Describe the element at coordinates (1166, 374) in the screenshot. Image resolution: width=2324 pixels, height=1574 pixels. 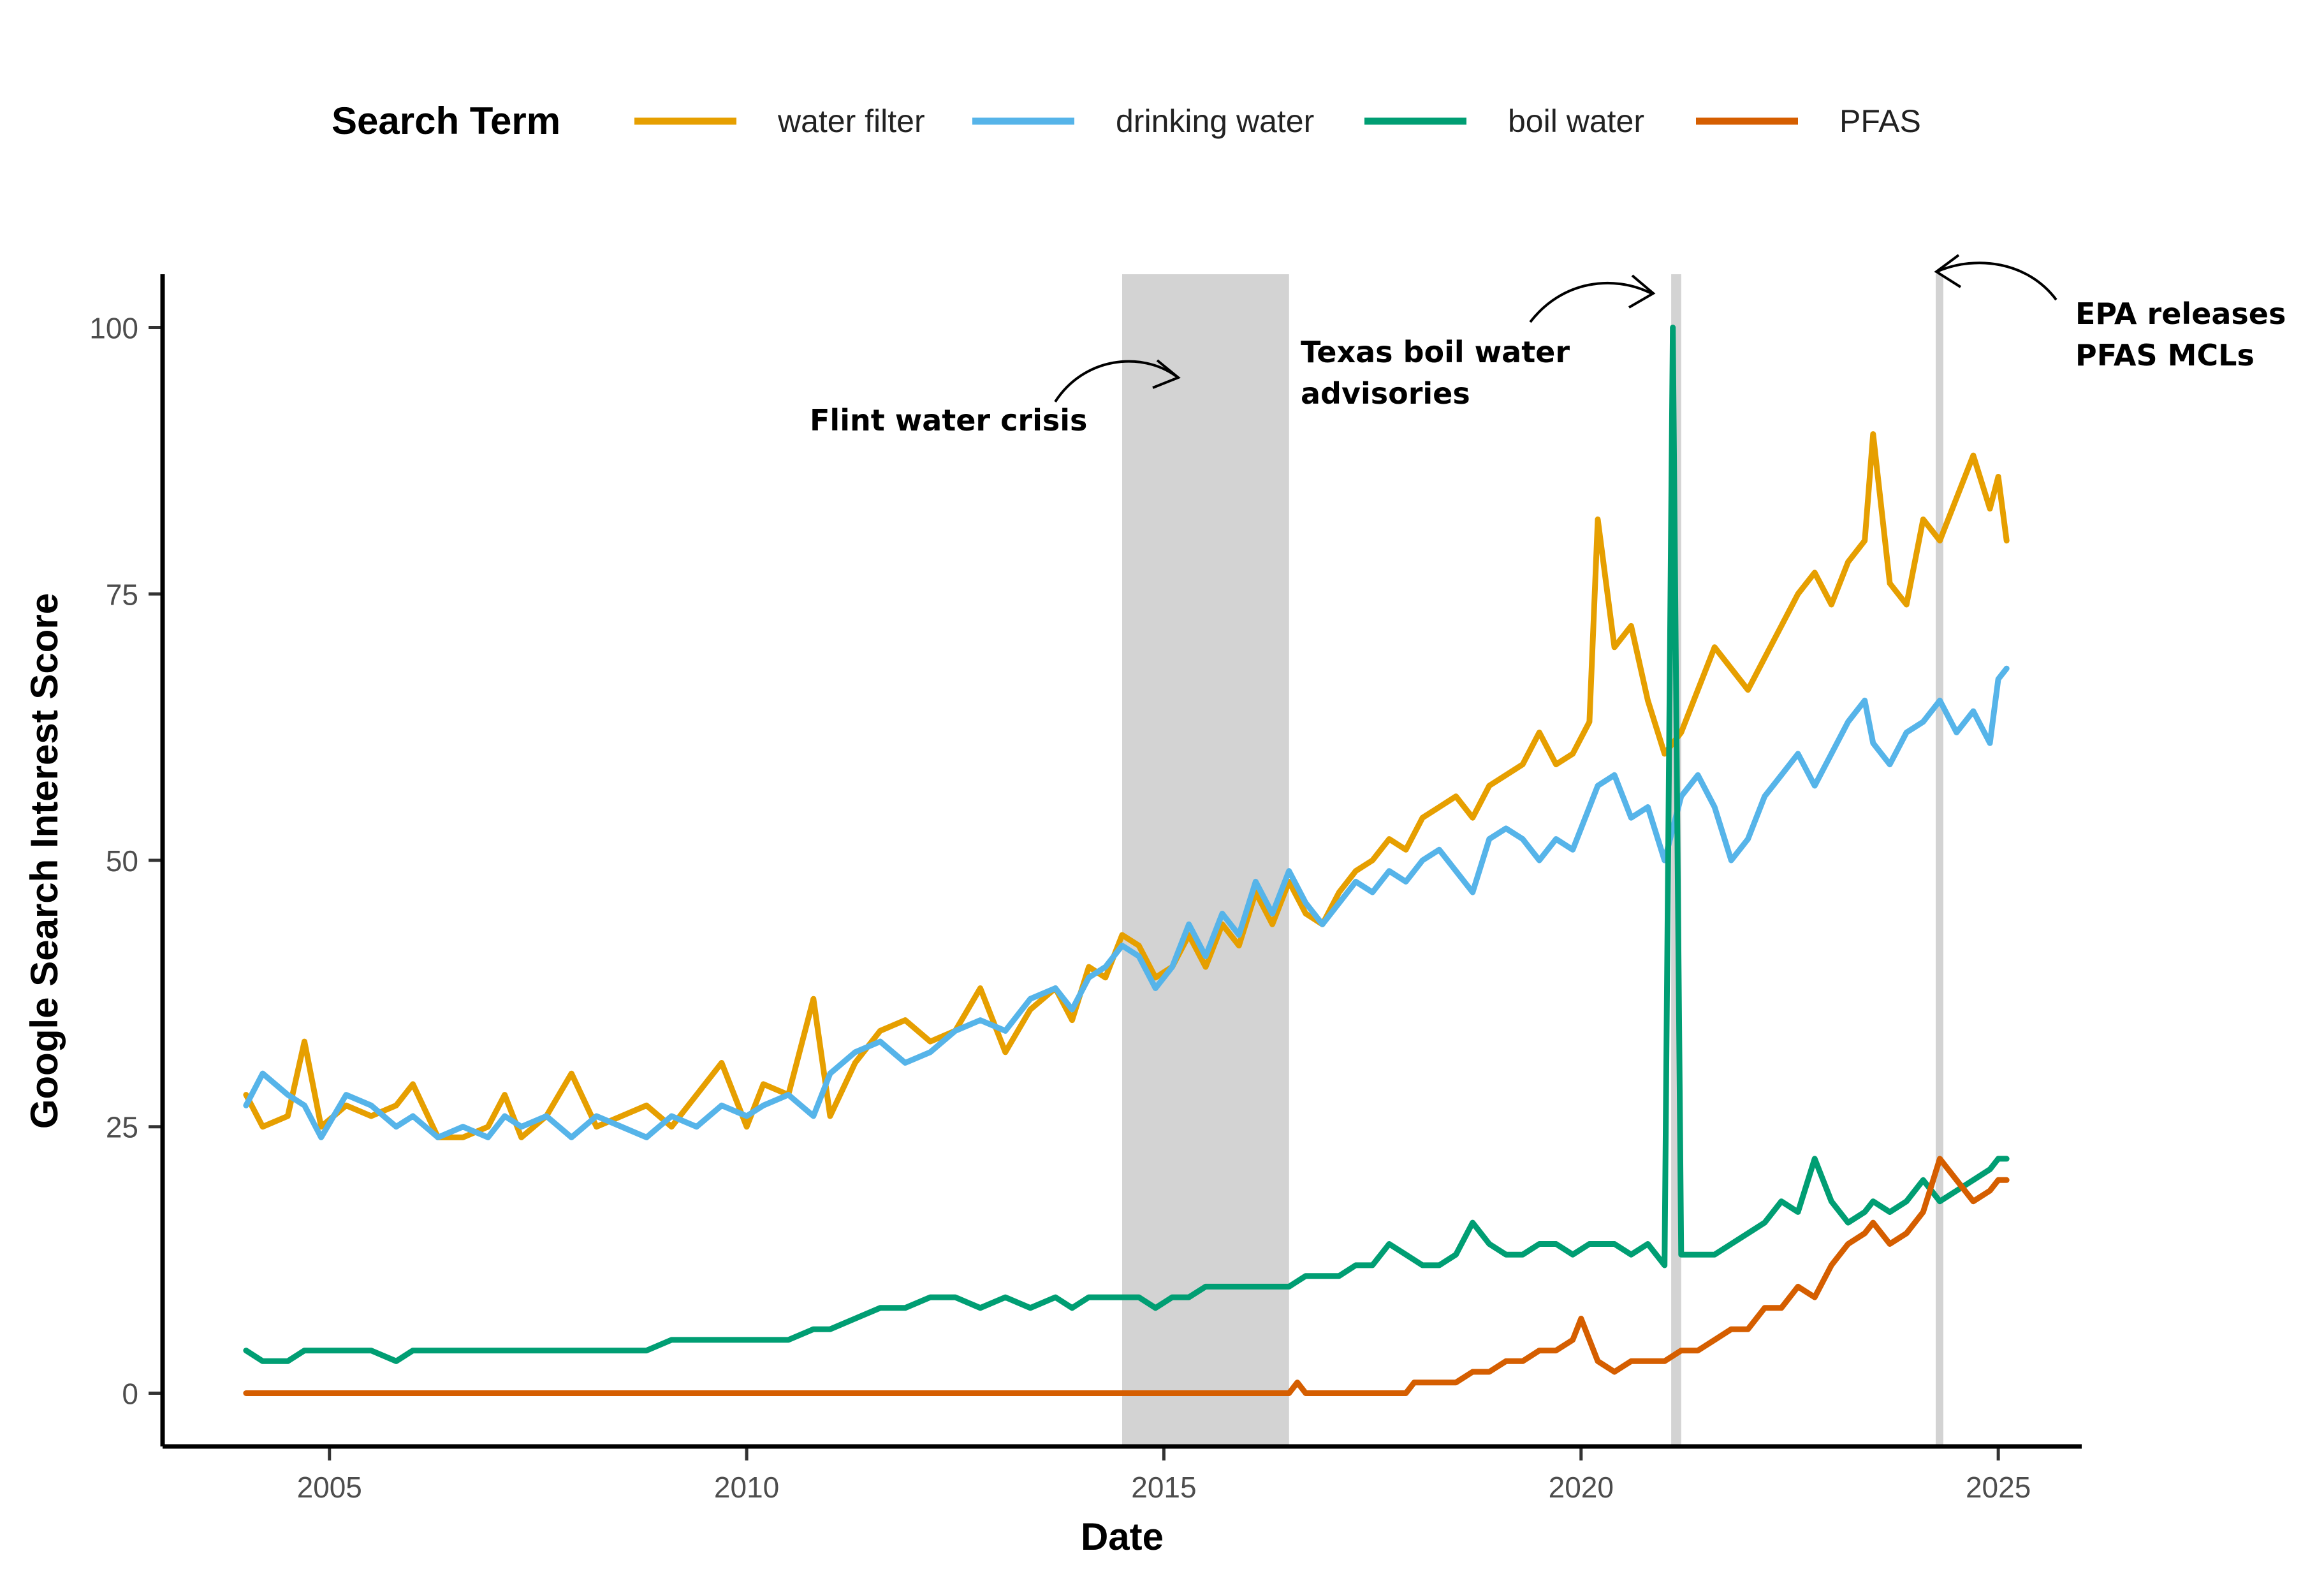
I see `annotation-flint-arrowhead` at that location.